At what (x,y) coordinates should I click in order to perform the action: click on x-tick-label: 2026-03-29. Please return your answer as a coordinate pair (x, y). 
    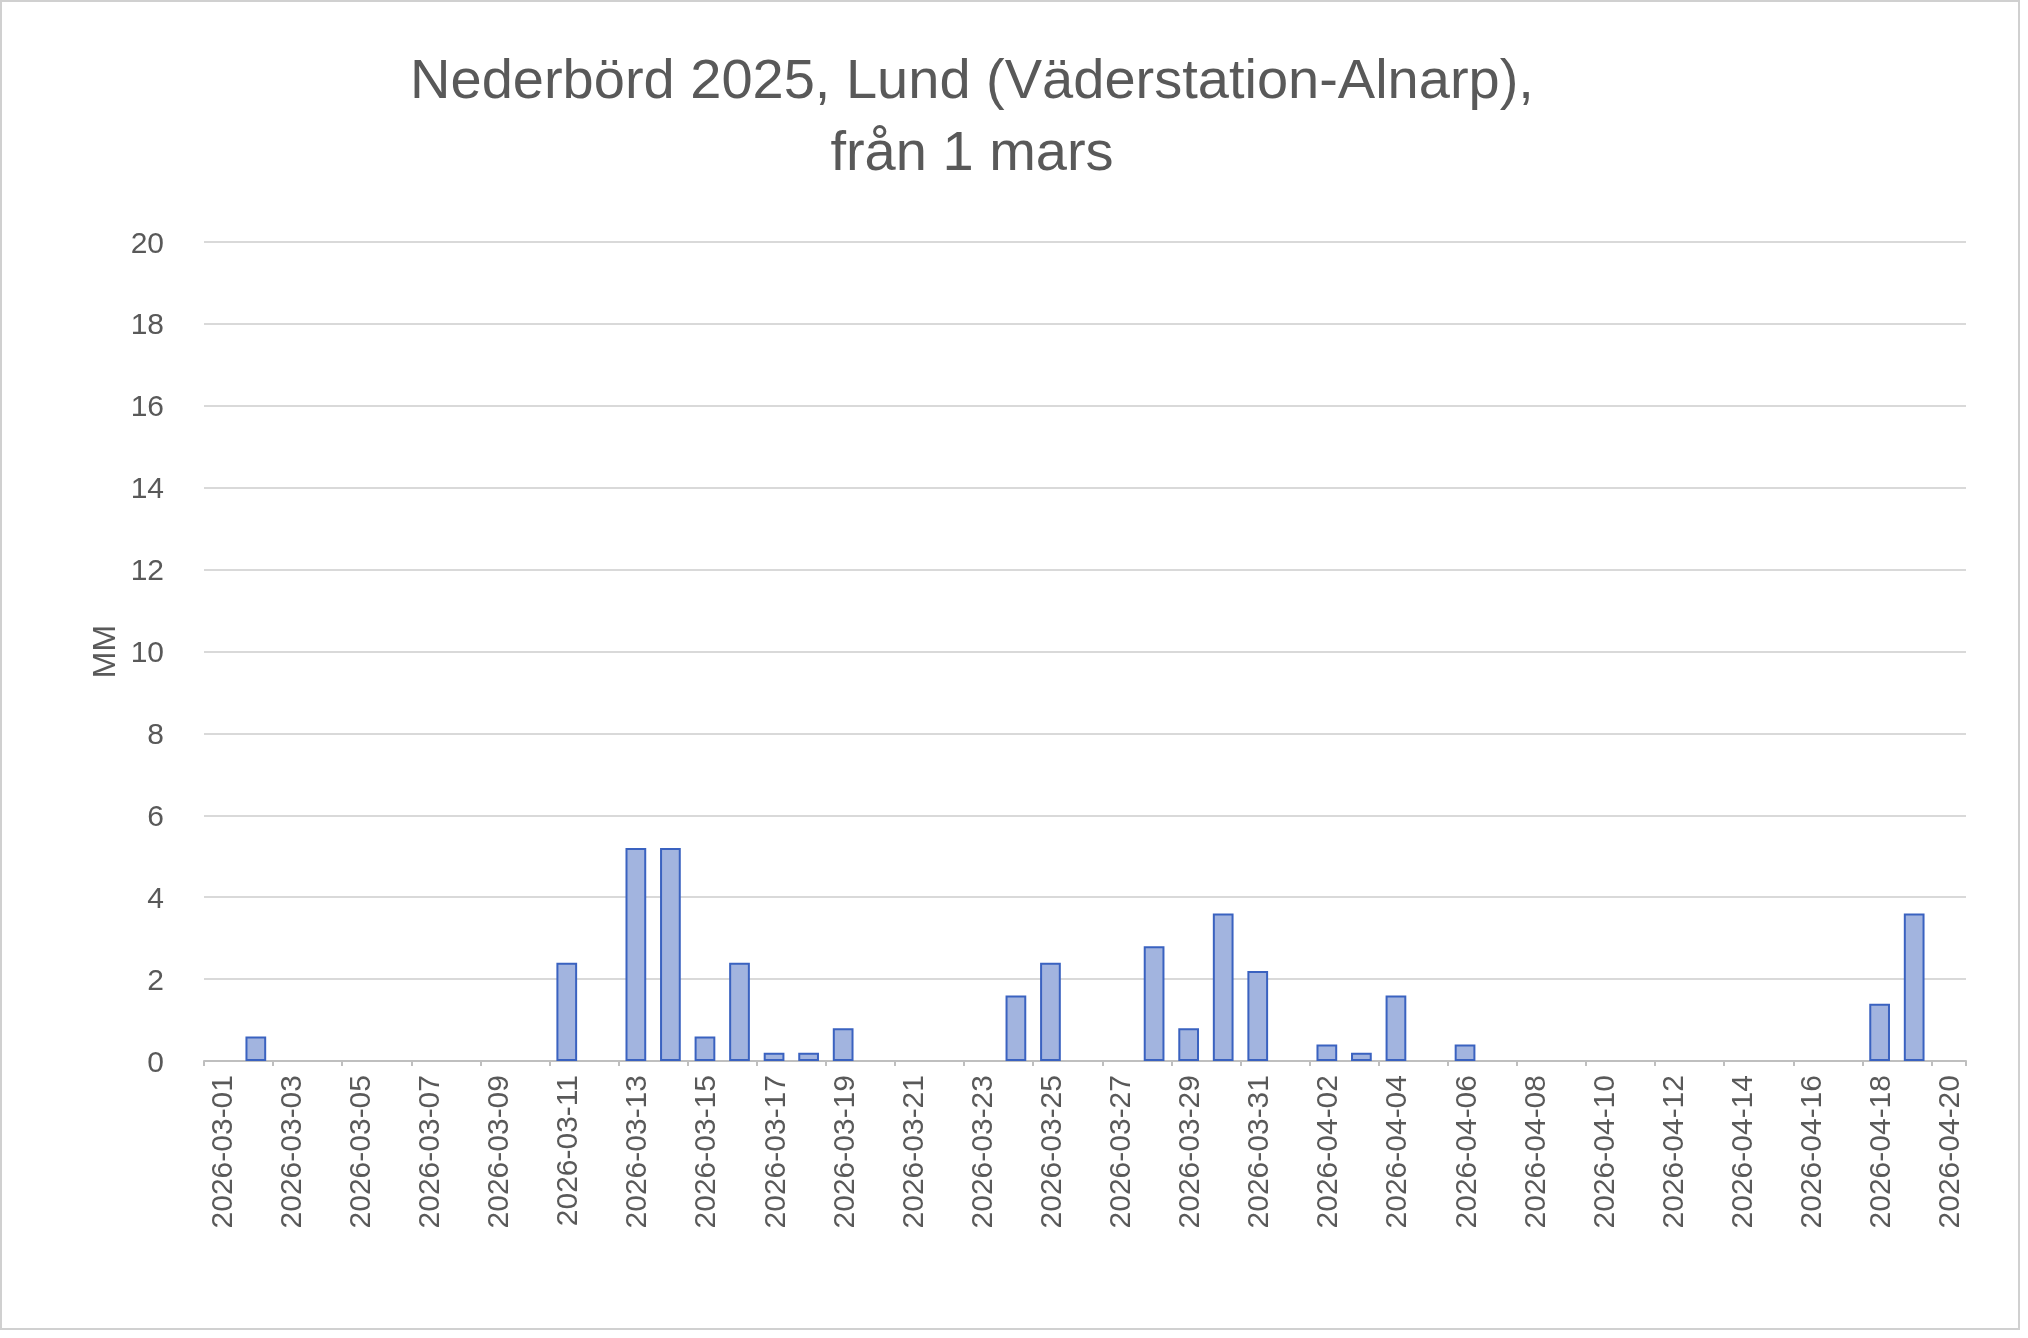
    Looking at the image, I should click on (1189, 1152).